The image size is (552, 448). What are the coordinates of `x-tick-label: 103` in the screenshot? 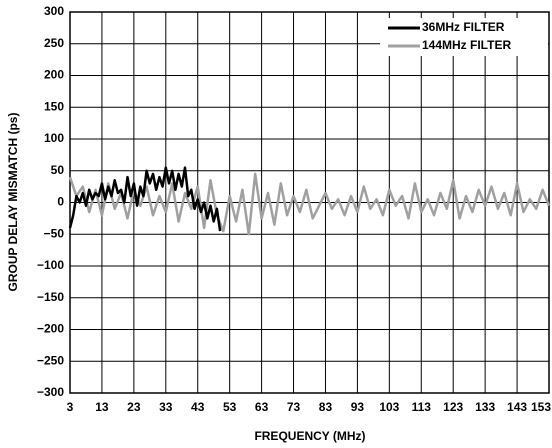 It's located at (389, 407).